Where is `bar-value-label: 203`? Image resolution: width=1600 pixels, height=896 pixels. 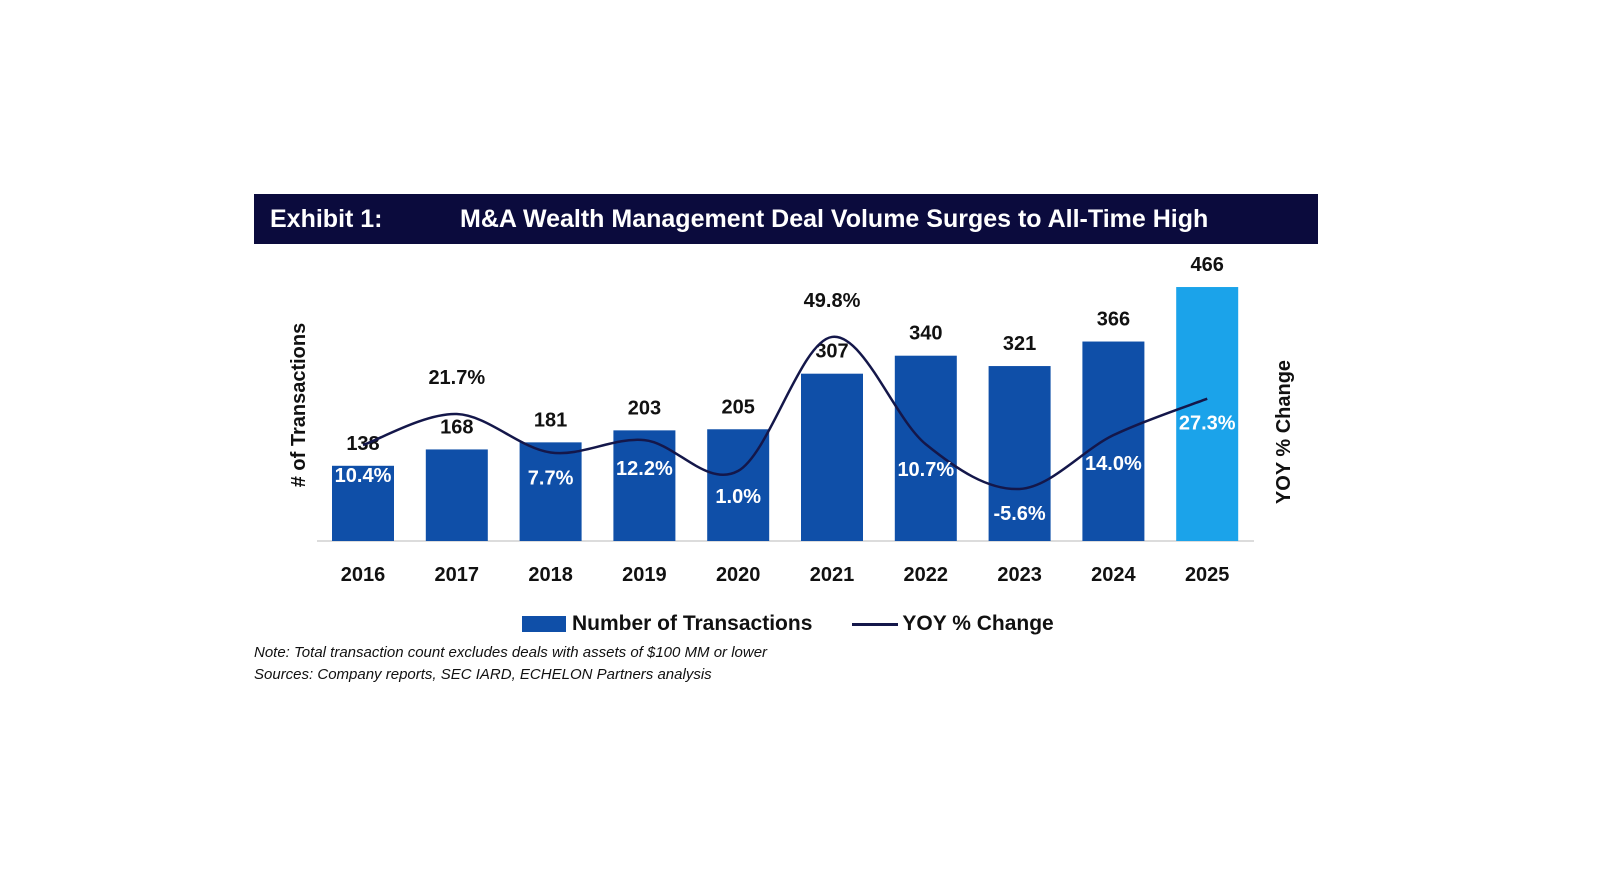
bar-value-label: 203 is located at coordinates (644, 408).